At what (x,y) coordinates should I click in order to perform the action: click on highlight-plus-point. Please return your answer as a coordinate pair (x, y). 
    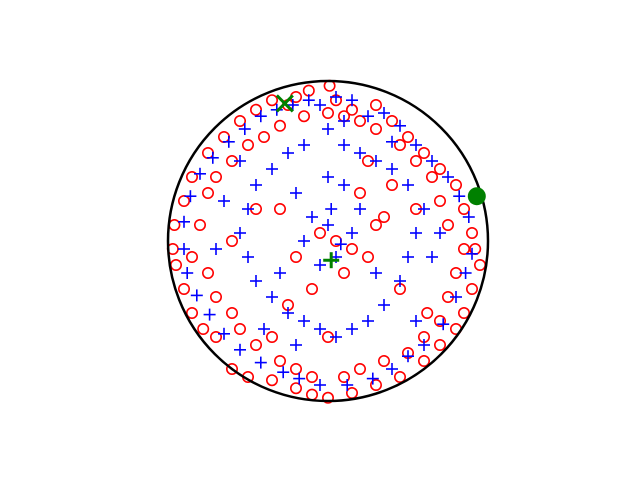
    Looking at the image, I should click on (331, 260).